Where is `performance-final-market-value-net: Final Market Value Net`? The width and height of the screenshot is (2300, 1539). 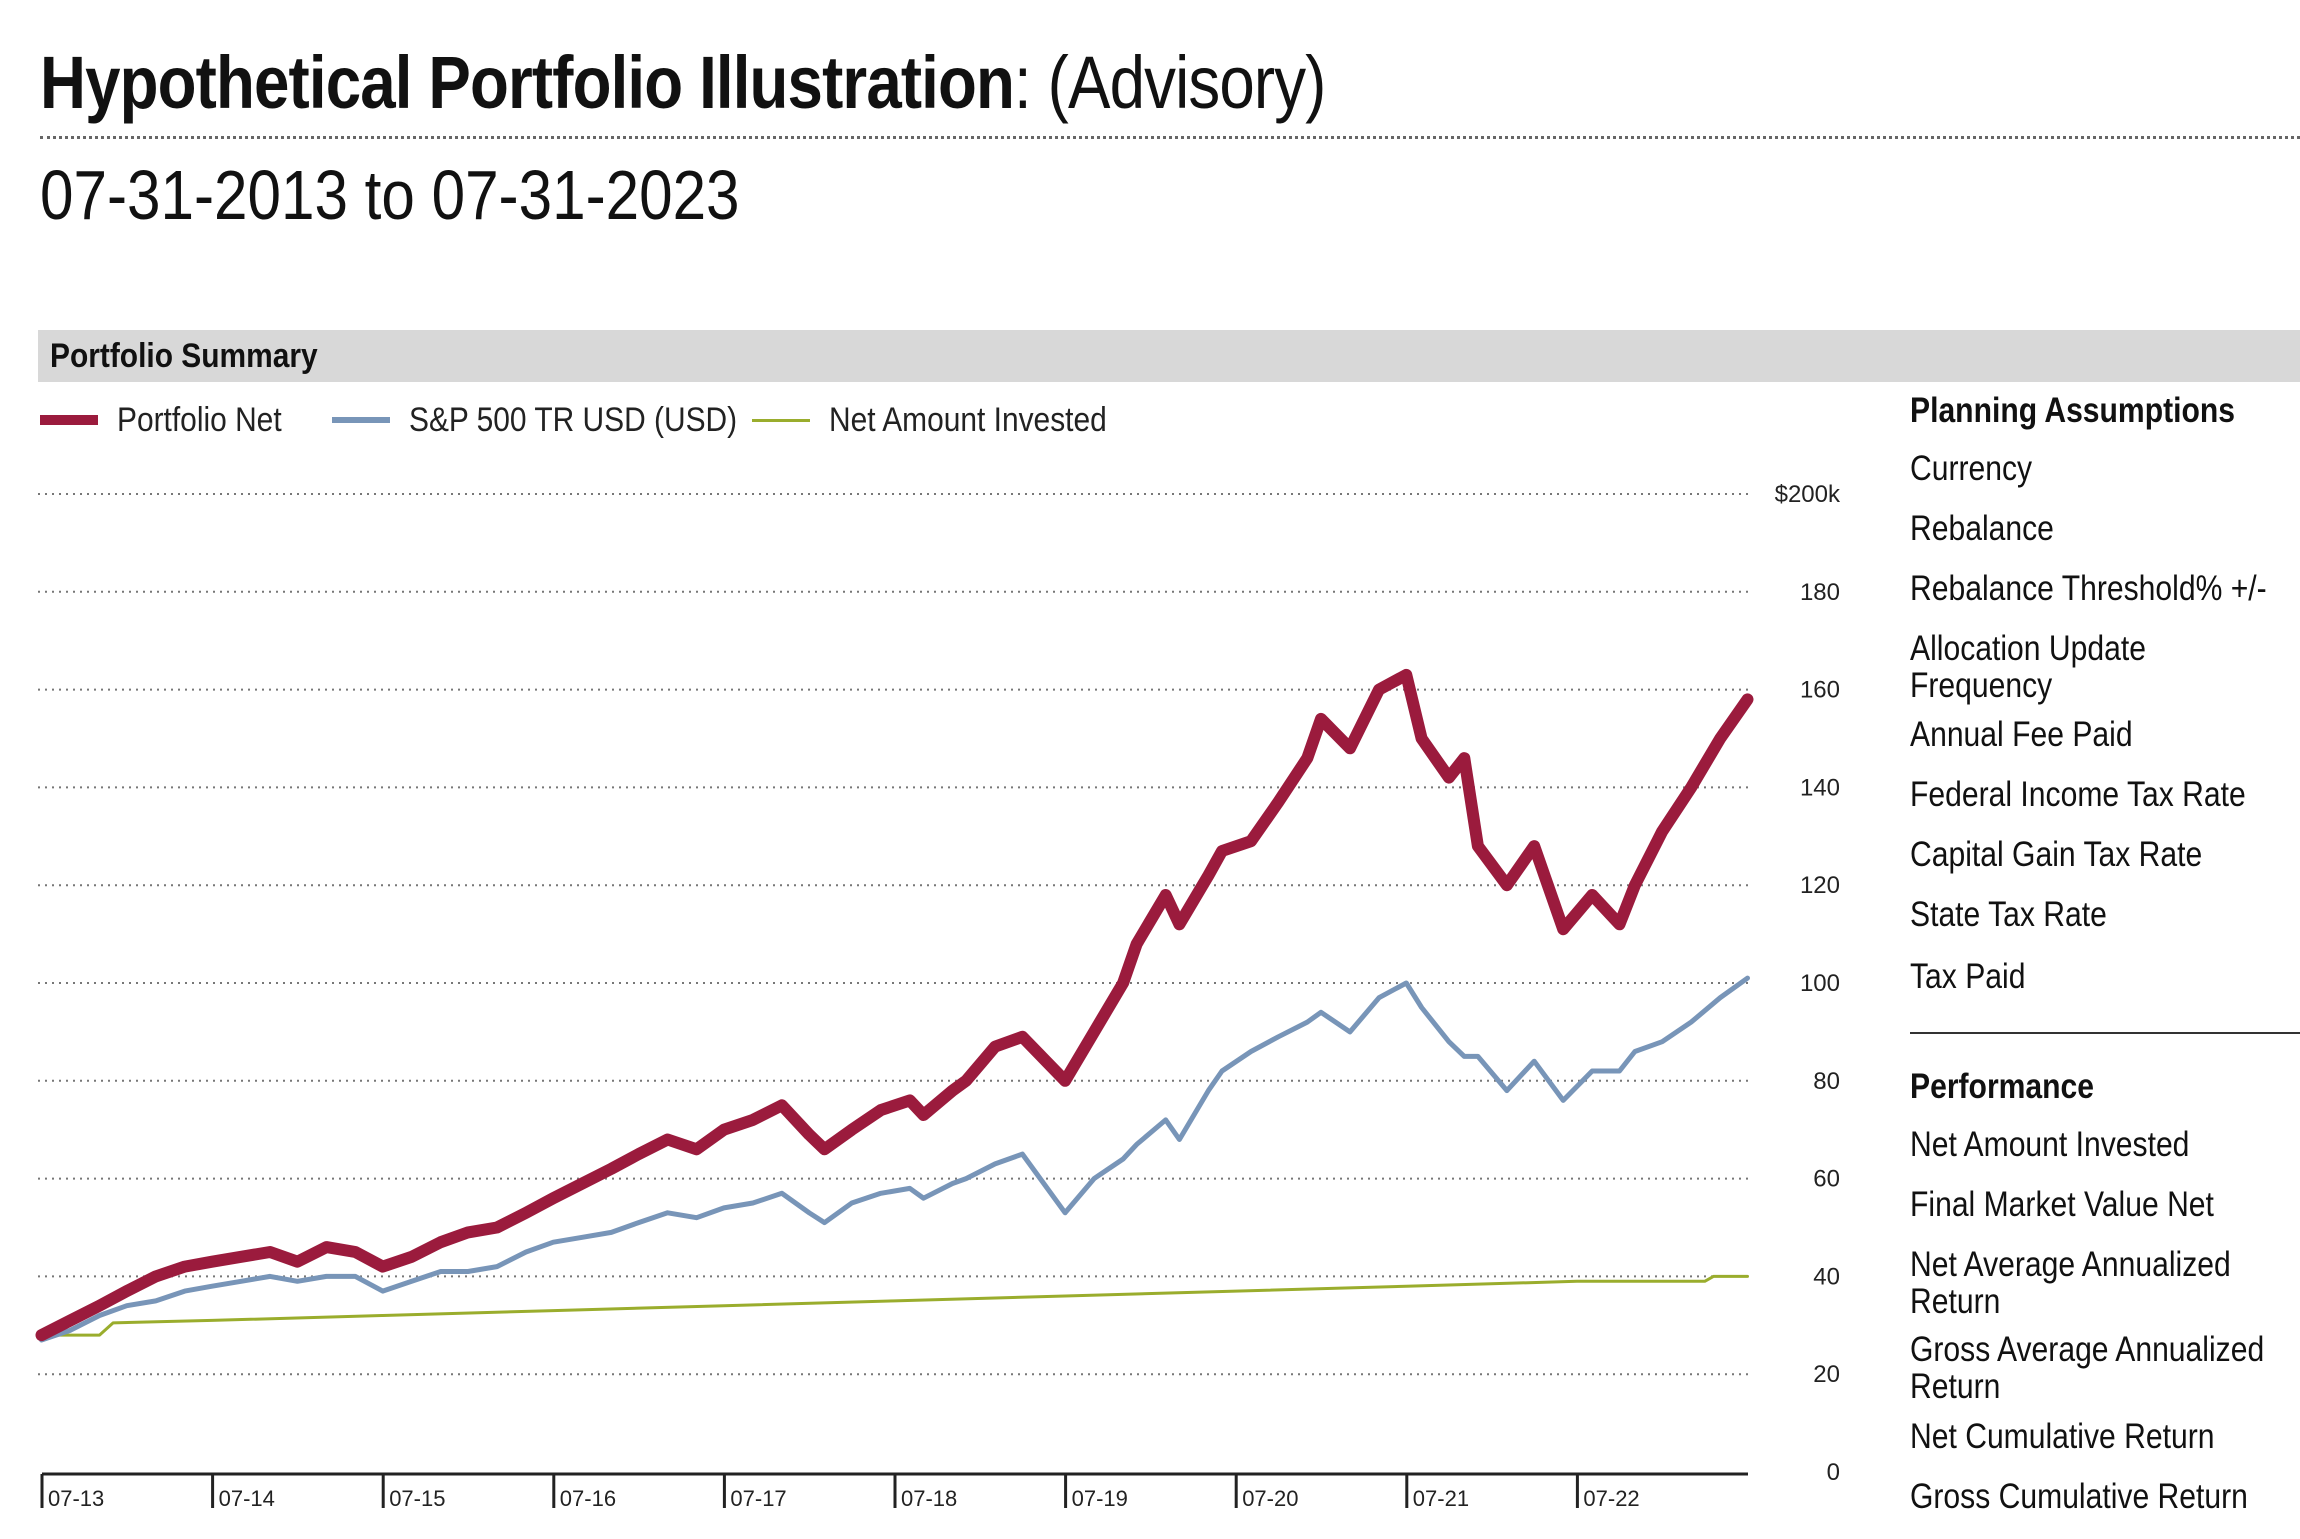
performance-final-market-value-net: Final Market Value Net is located at coordinates (2062, 1204).